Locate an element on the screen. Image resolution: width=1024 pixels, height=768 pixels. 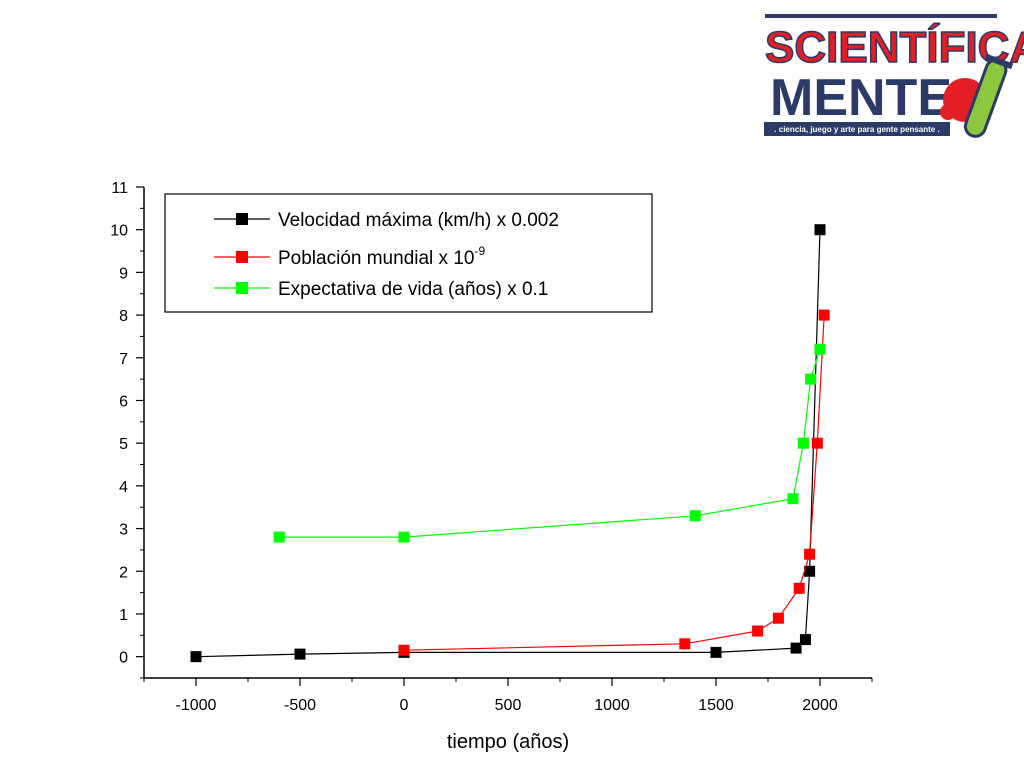
logo-tagline-bar is located at coordinates (857, 129).